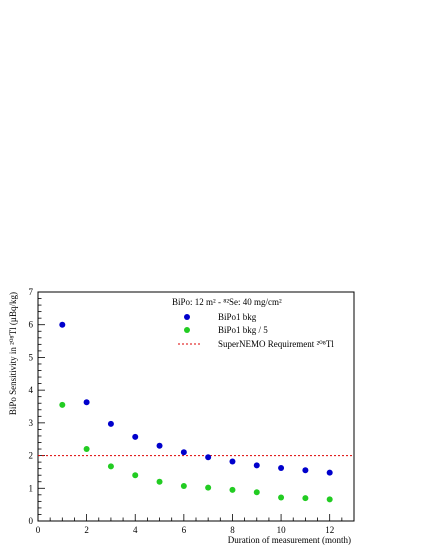  Describe the element at coordinates (37, 406) in the screenshot. I see `y-axis: 0 1 2 3 4 5 6 7` at that location.